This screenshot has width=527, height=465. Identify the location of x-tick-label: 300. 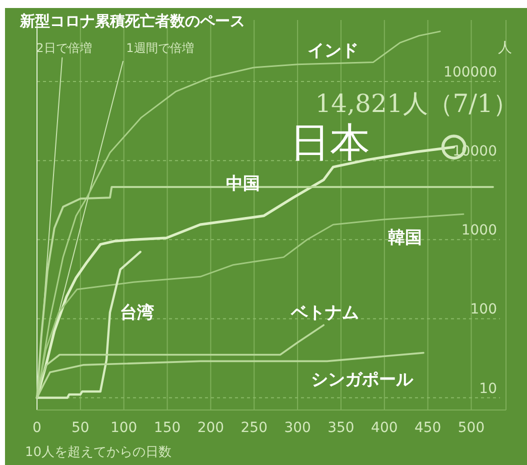
(297, 428).